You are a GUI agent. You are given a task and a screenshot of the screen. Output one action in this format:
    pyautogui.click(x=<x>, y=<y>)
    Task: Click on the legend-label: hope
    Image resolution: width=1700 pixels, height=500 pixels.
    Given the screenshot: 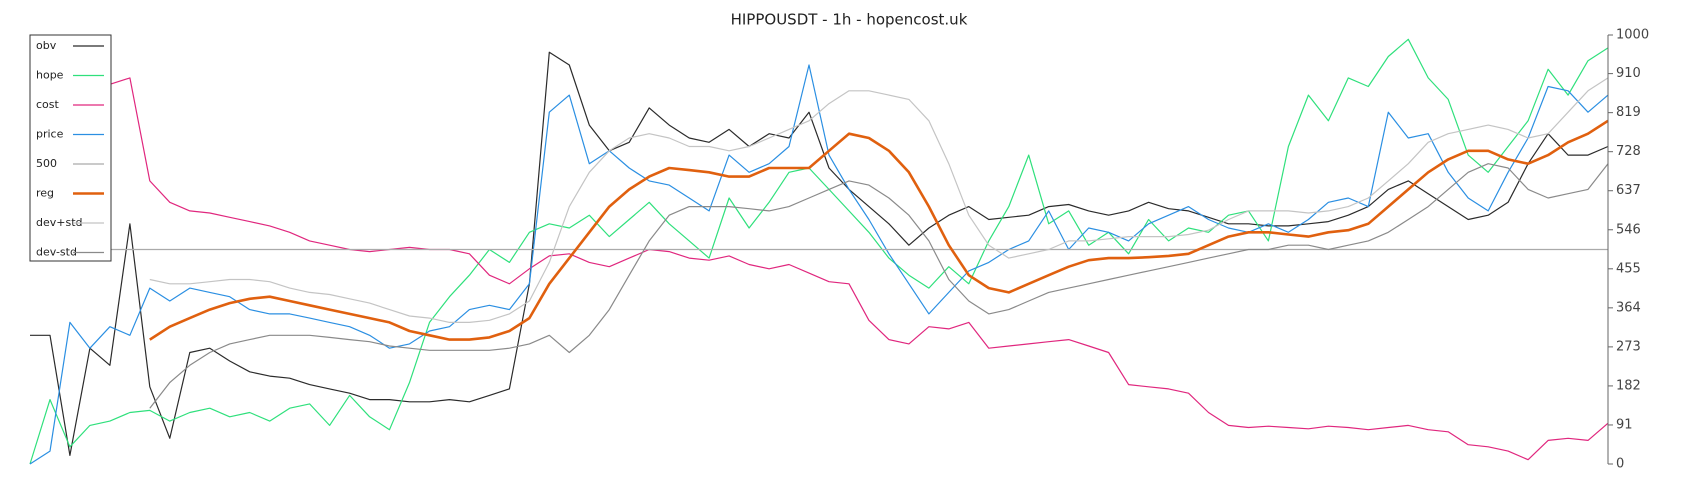 What is the action you would take?
    pyautogui.click(x=50, y=75)
    